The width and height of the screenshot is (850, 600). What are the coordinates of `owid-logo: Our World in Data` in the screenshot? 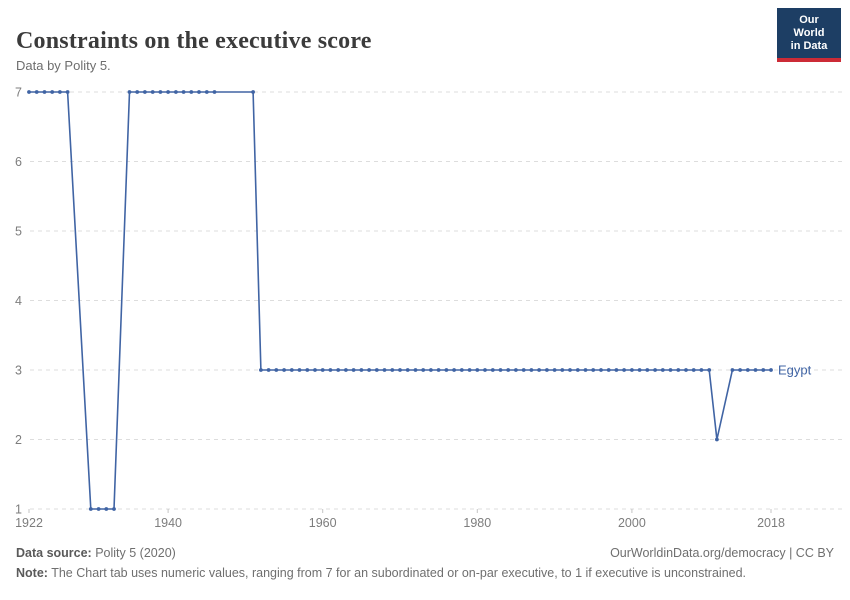 It's located at (809, 35).